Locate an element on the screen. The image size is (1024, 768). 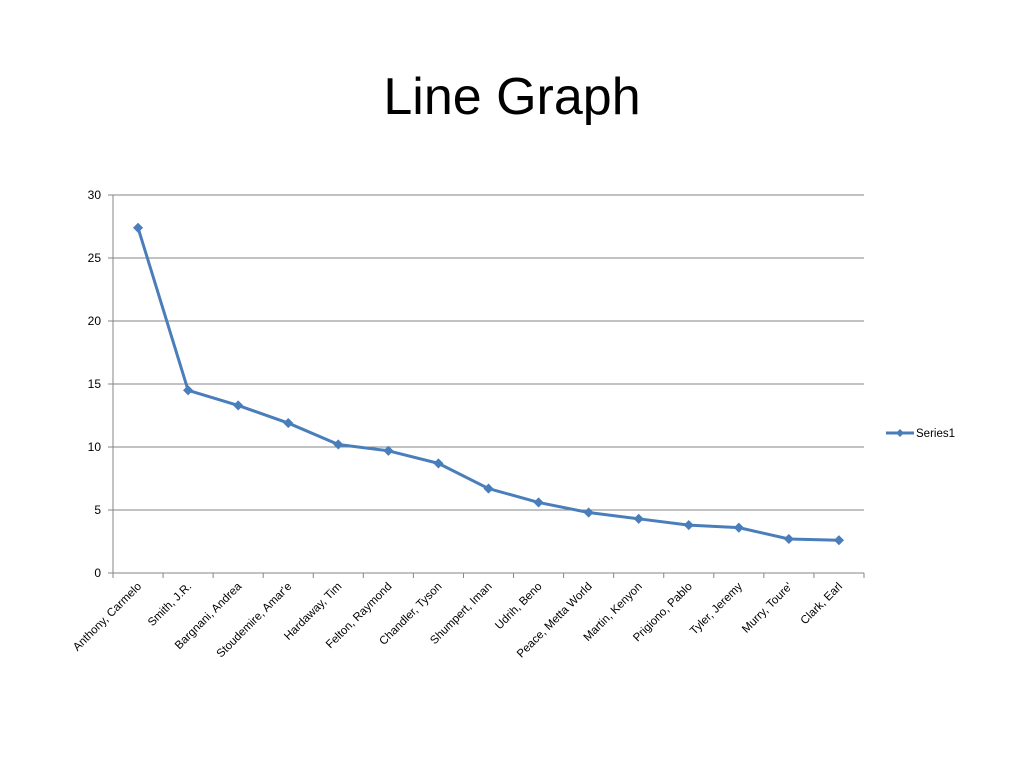
y-tick-label: 20 is located at coordinates (95, 321).